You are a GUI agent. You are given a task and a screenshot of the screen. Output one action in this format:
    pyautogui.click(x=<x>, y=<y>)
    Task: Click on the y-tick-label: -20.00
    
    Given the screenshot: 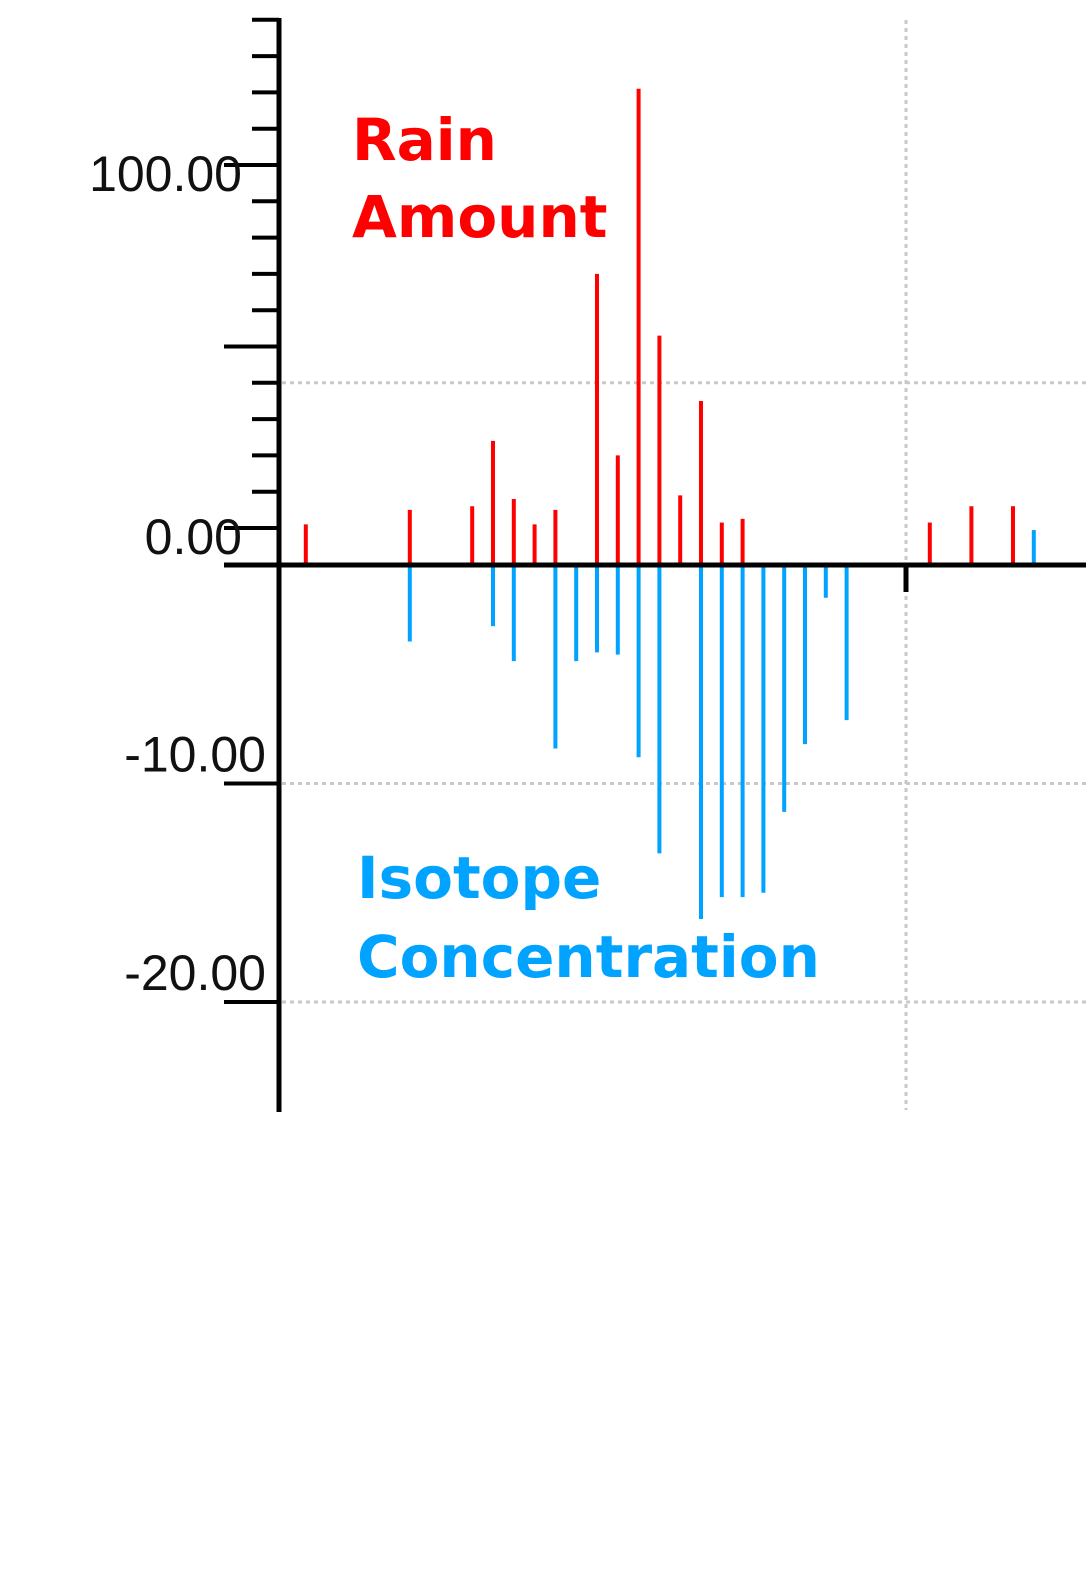 What is the action you would take?
    pyautogui.click(x=195, y=973)
    